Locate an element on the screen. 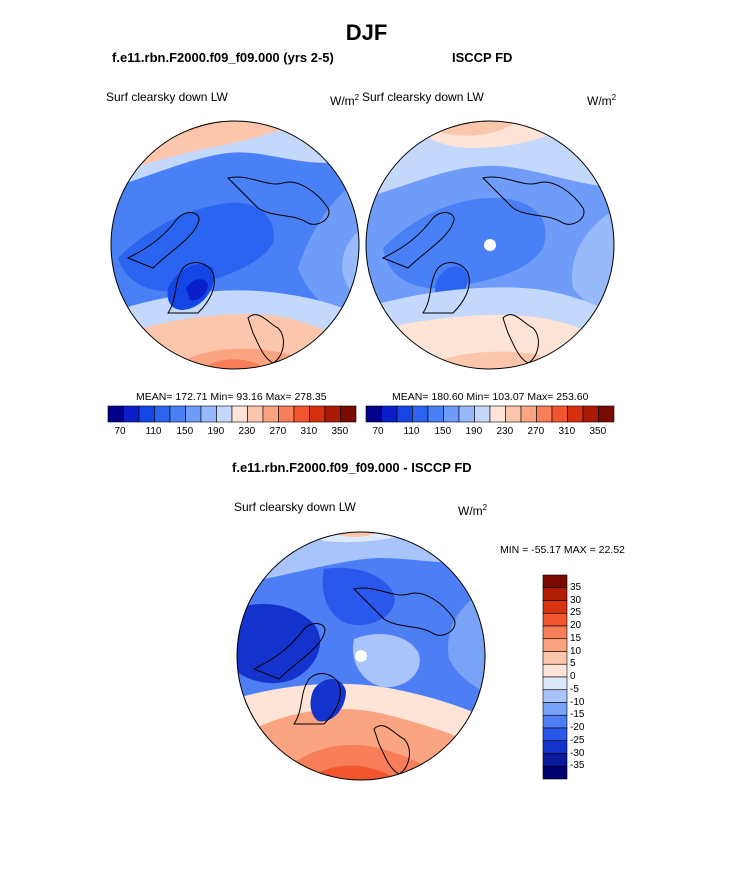 The image size is (733, 882). panel3-polar-map is located at coordinates (361, 656).